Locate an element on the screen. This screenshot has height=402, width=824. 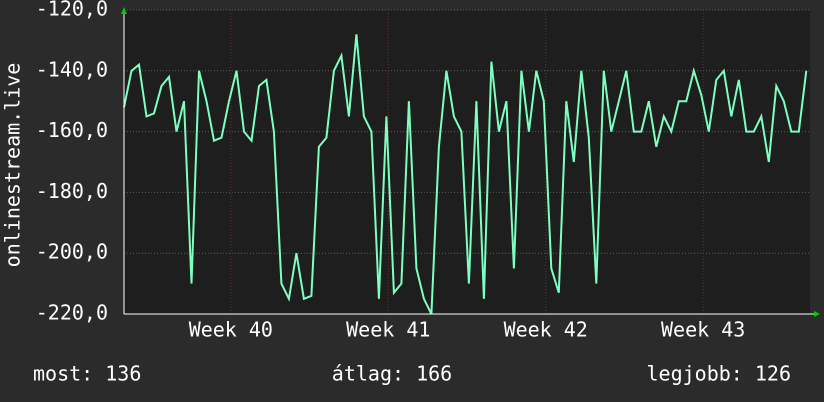
x-tick-label: Week 41 is located at coordinates (388, 330).